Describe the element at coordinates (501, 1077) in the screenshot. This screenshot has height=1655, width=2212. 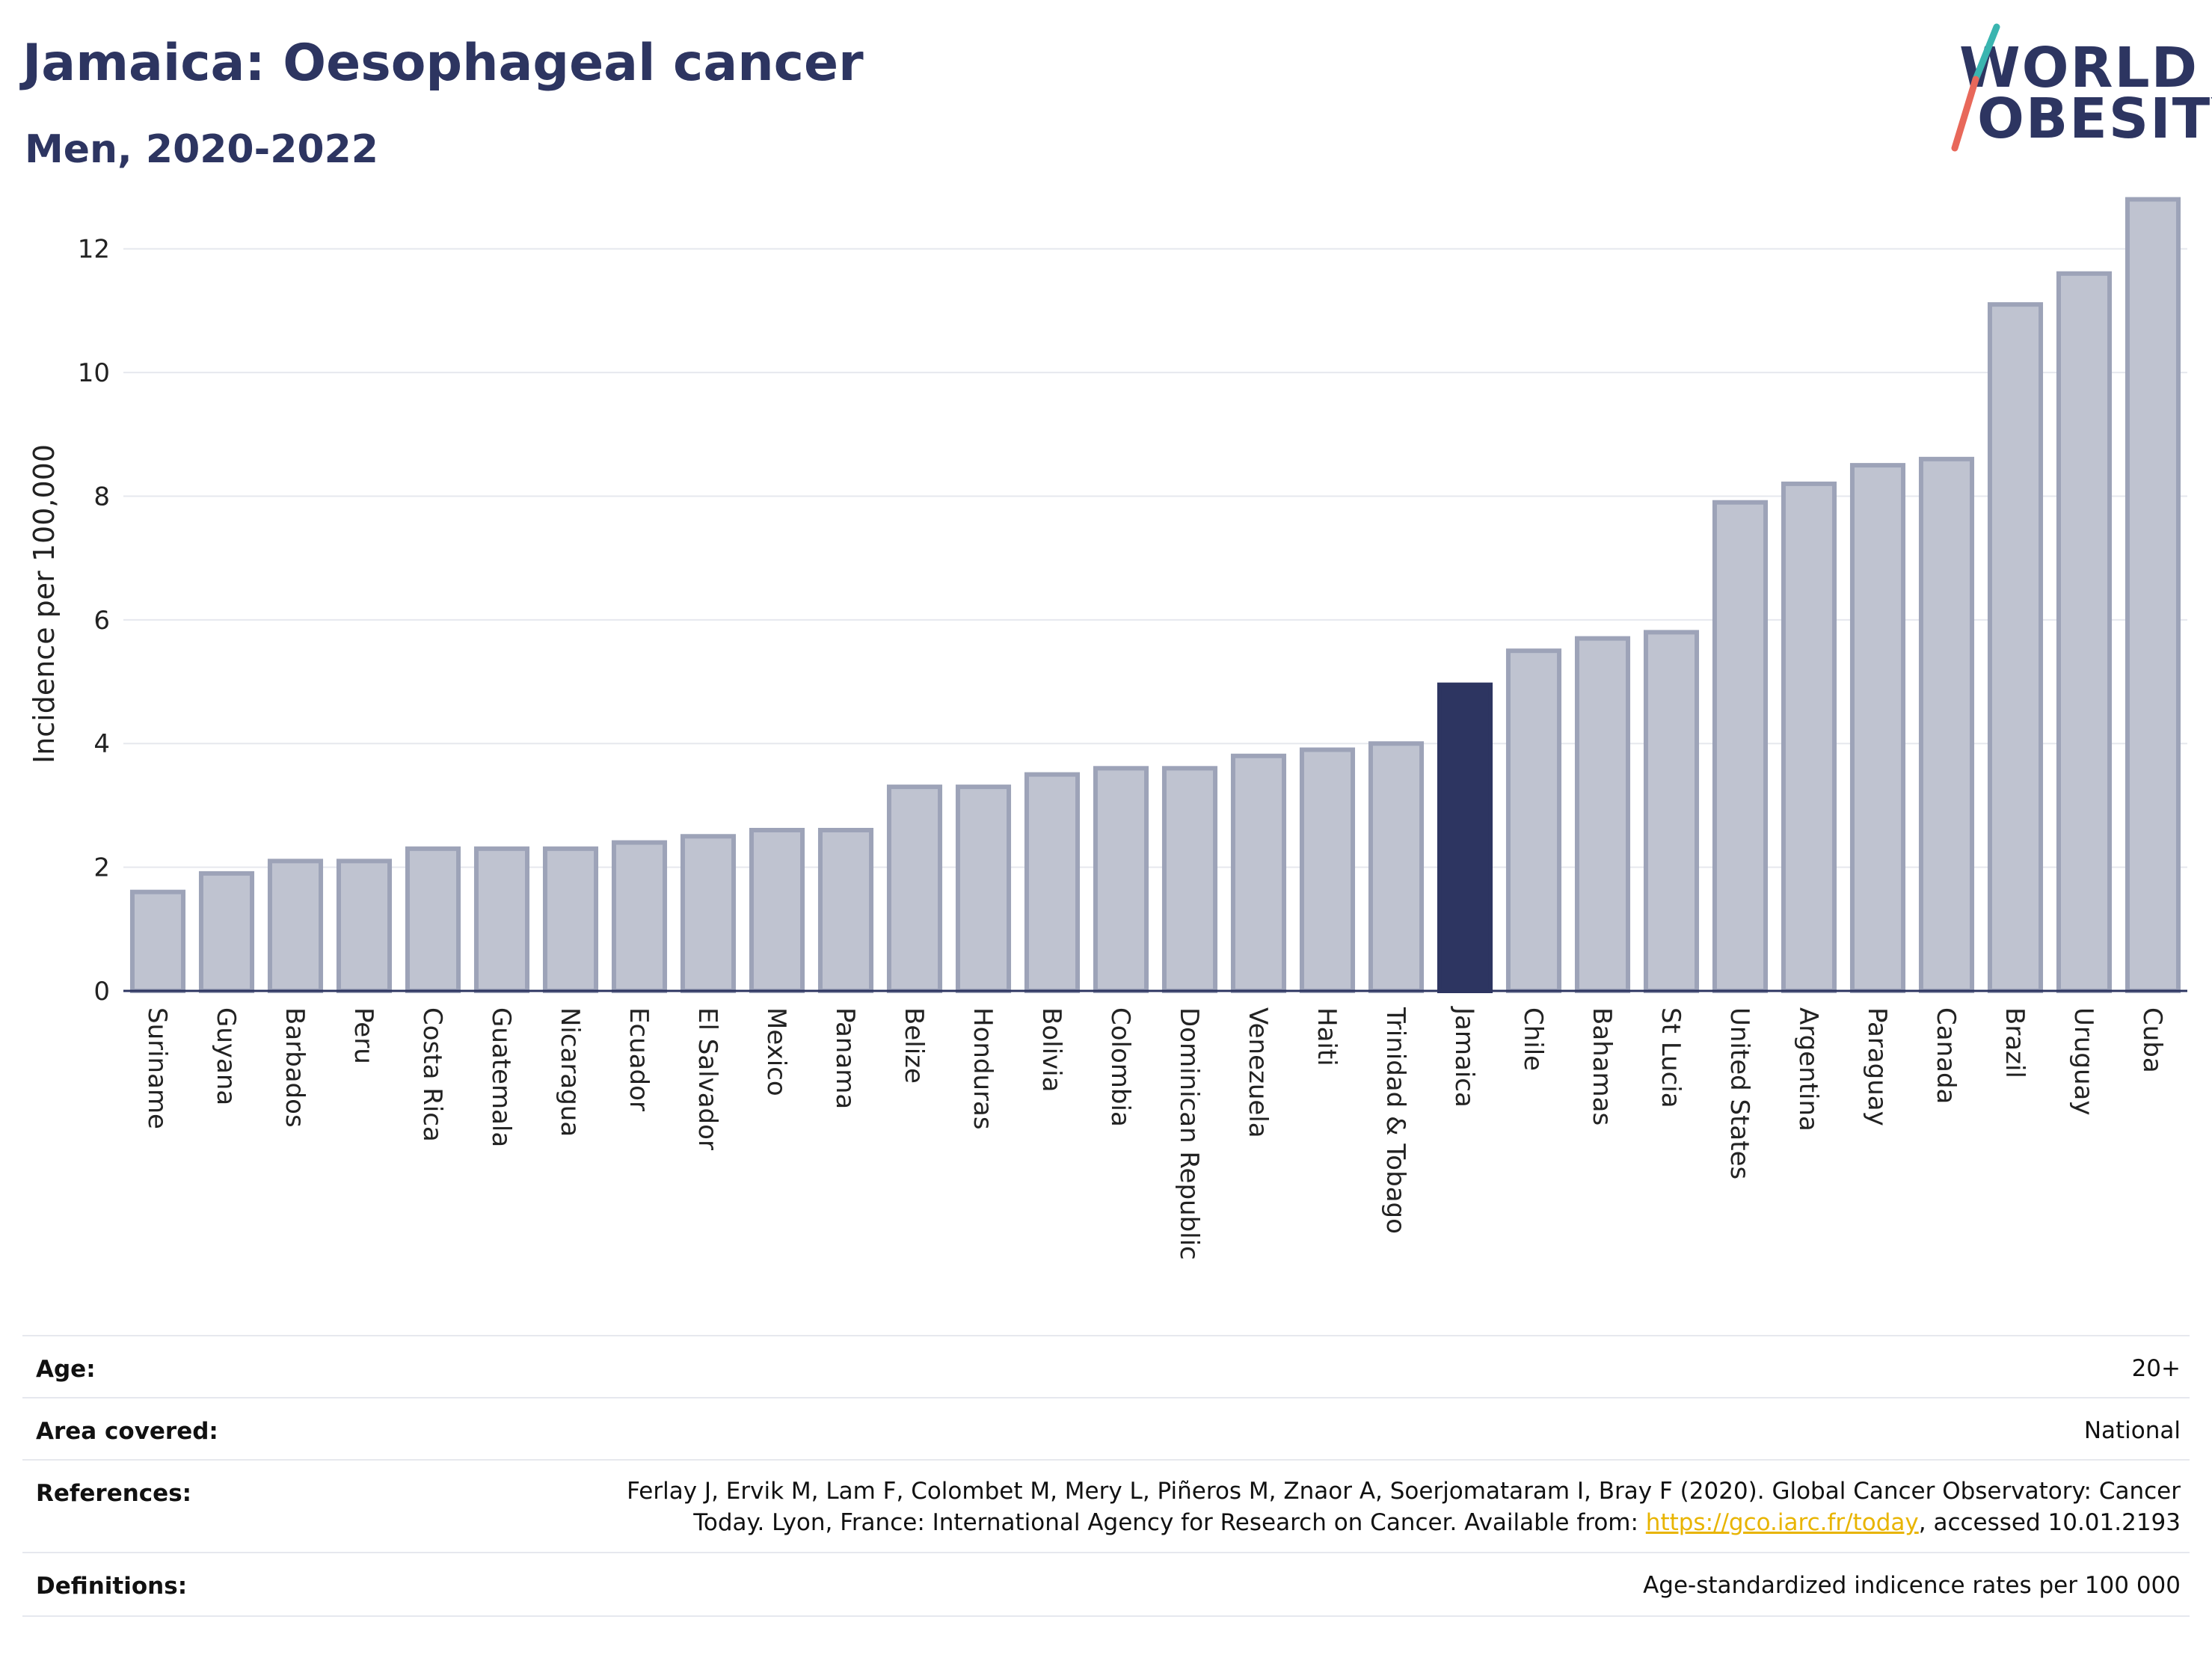
I see `x-tick-label: Guatemala` at that location.